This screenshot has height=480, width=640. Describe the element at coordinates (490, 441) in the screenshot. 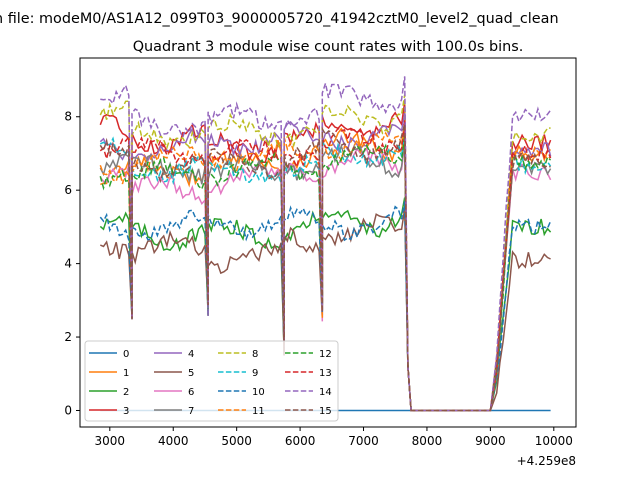

I see `x-tick-label: 9000` at that location.